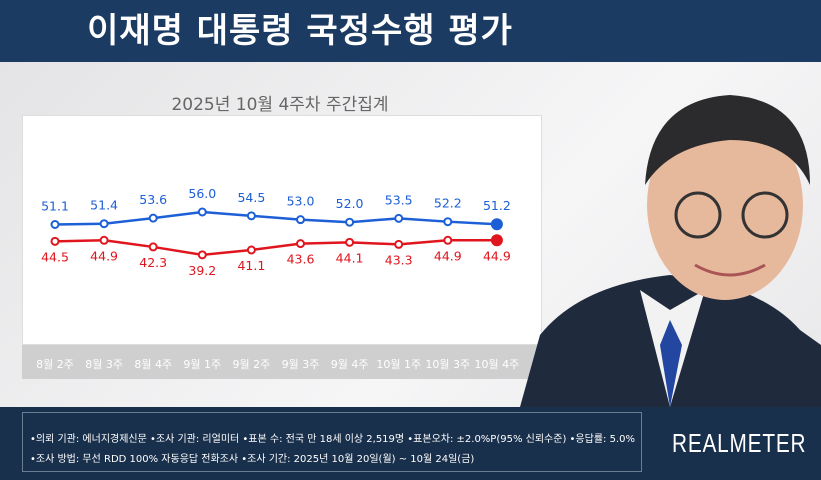 Image resolution: width=821 pixels, height=480 pixels. I want to click on data-label: 52.2, so click(448, 203).